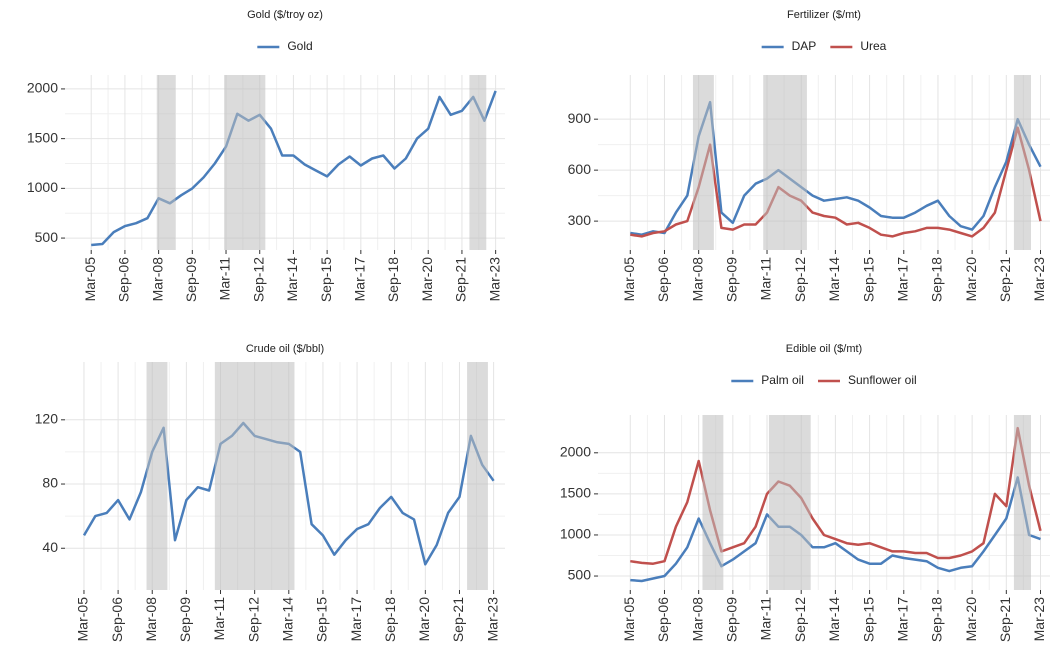 Image resolution: width=1051 pixels, height=648 pixels. What do you see at coordinates (50, 547) in the screenshot?
I see `y-tick-label: 40` at bounding box center [50, 547].